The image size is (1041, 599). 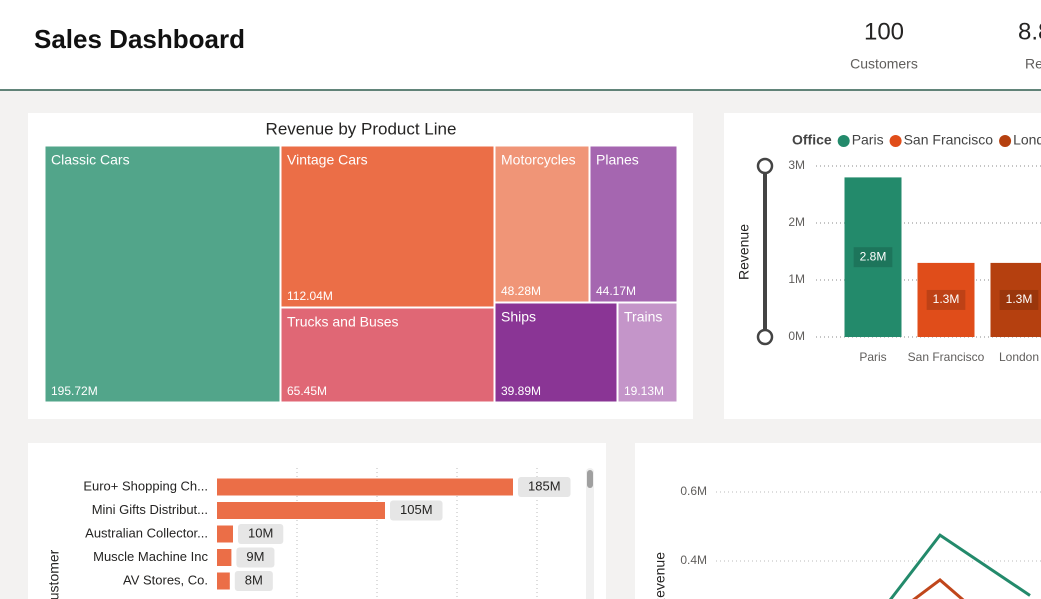 What do you see at coordinates (54, 574) in the screenshot?
I see `y-axis-title: Customer` at bounding box center [54, 574].